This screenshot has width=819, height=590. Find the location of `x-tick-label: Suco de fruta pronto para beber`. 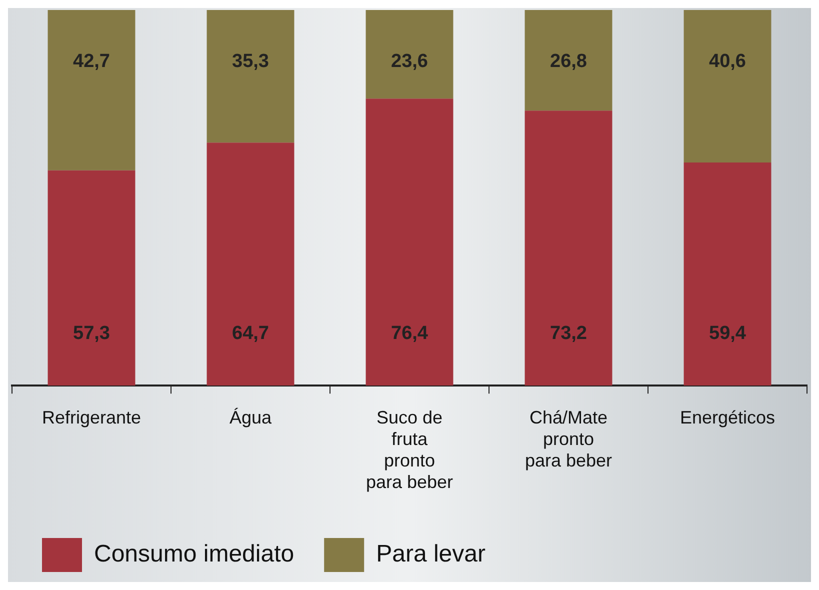

x-tick-label: Suco de fruta pronto para beber is located at coordinates (410, 449).